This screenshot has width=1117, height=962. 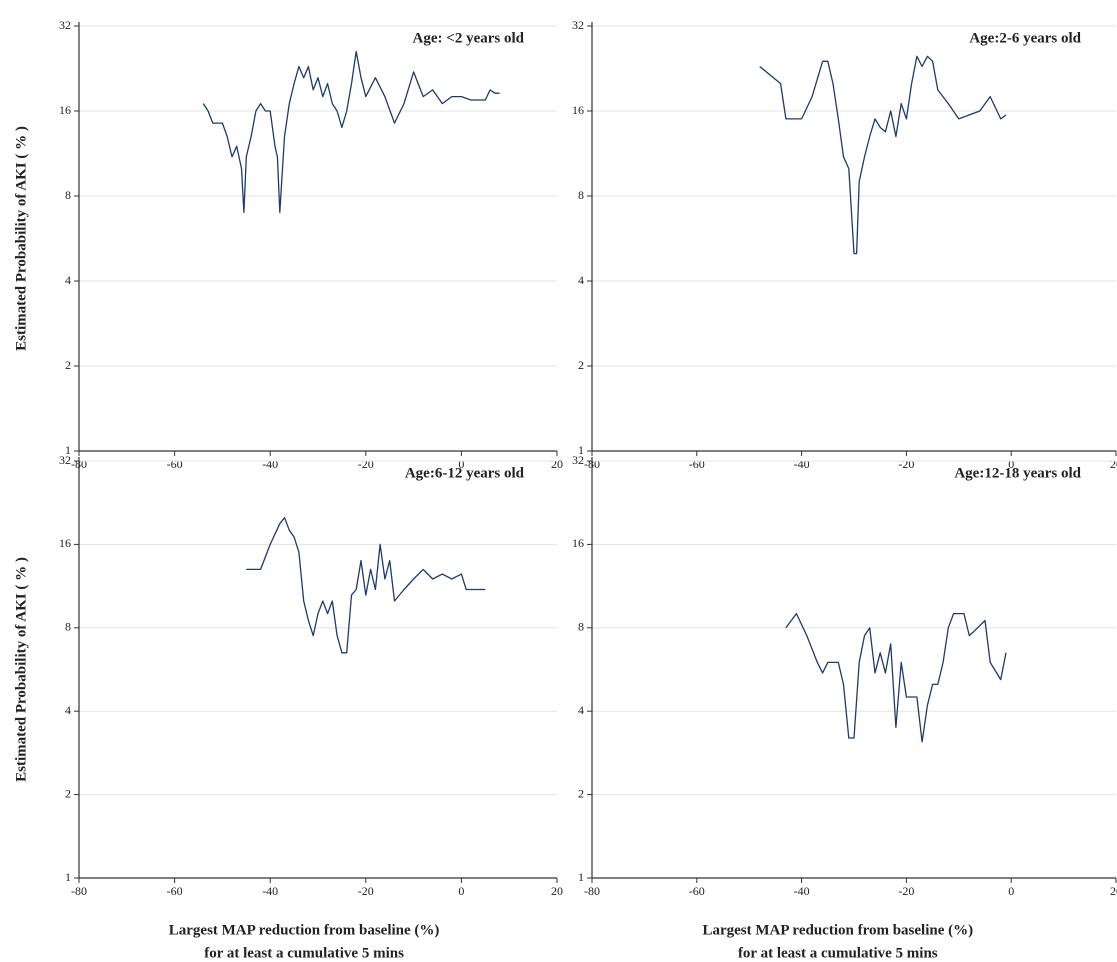 I want to click on panel-annotation: Age:2-6 years old, so click(x=1025, y=38).